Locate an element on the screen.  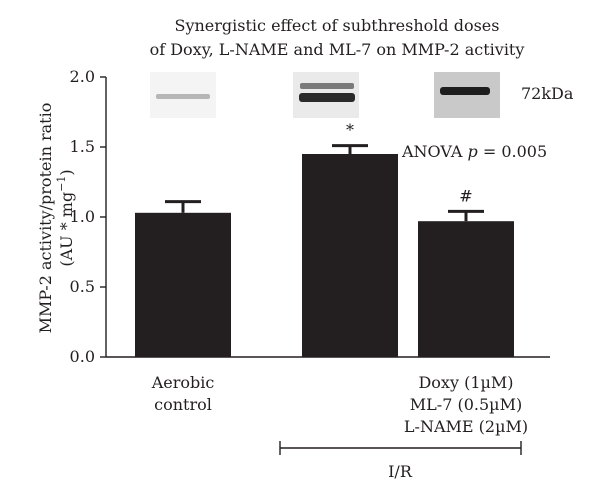
y-tick-label: 1.0 is located at coordinates (82, 216).